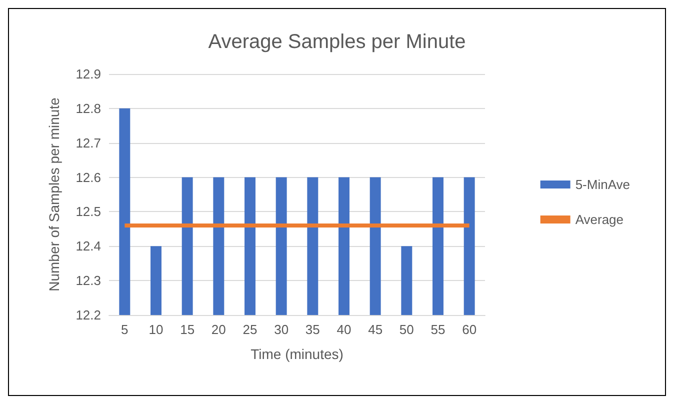 The image size is (674, 404). I want to click on y-tick-label: 12.3, so click(88, 280).